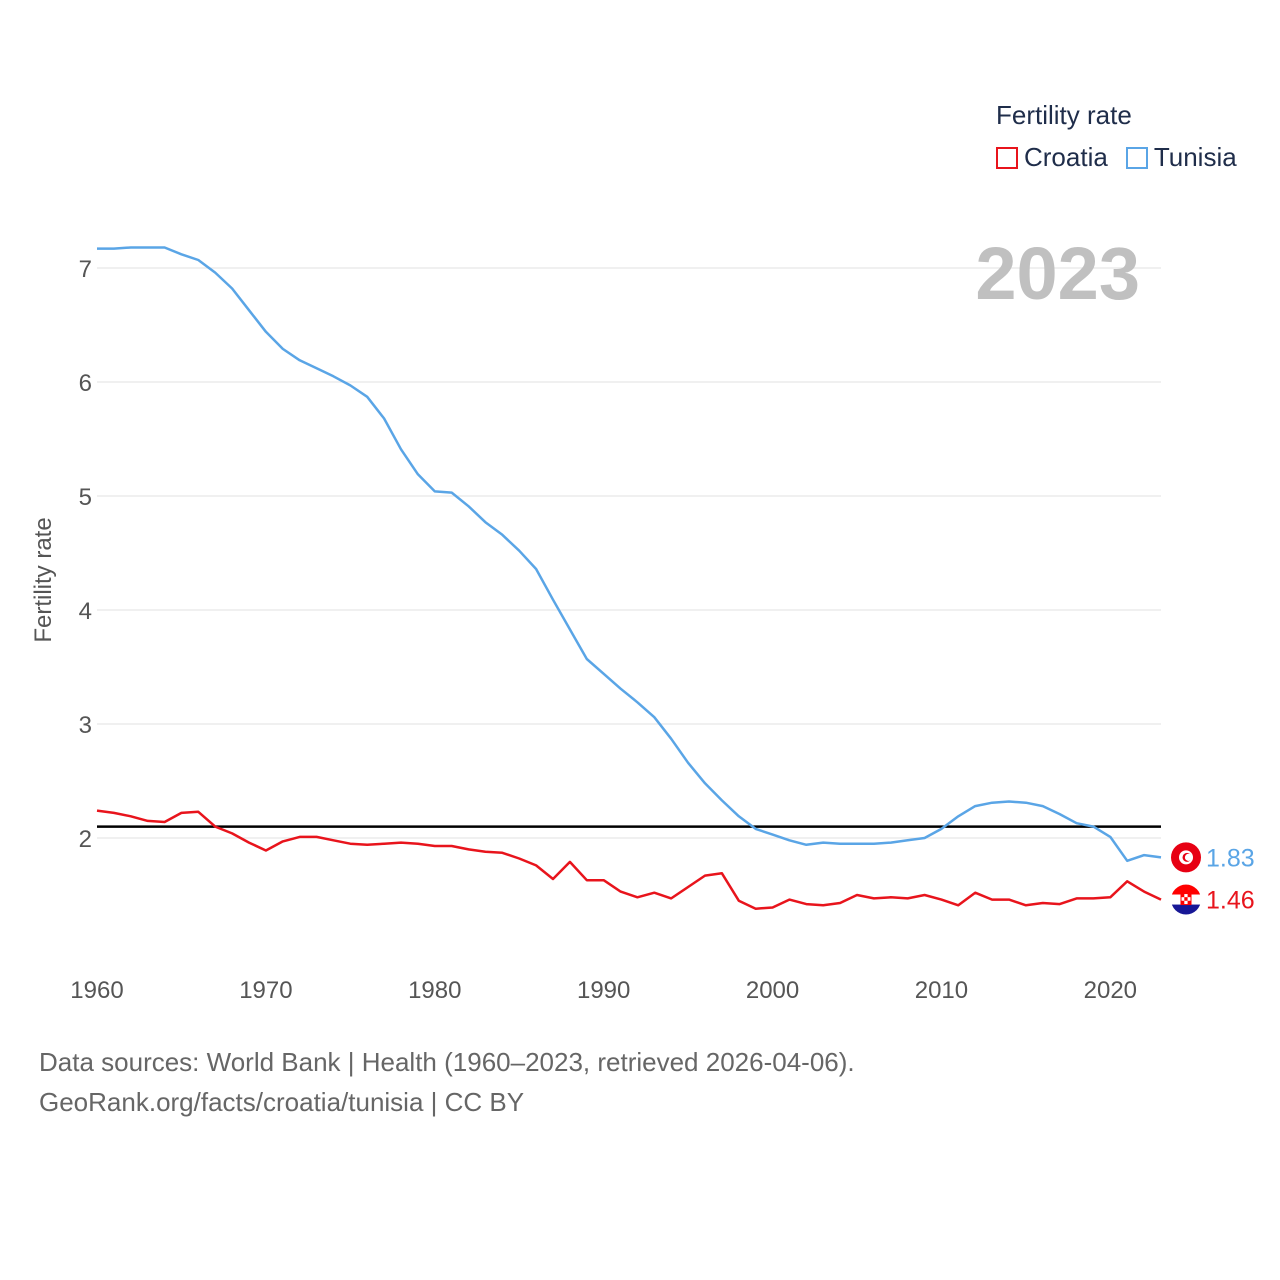 The image size is (1280, 1280). Describe the element at coordinates (85, 725) in the screenshot. I see `y-tick-label: 3` at that location.